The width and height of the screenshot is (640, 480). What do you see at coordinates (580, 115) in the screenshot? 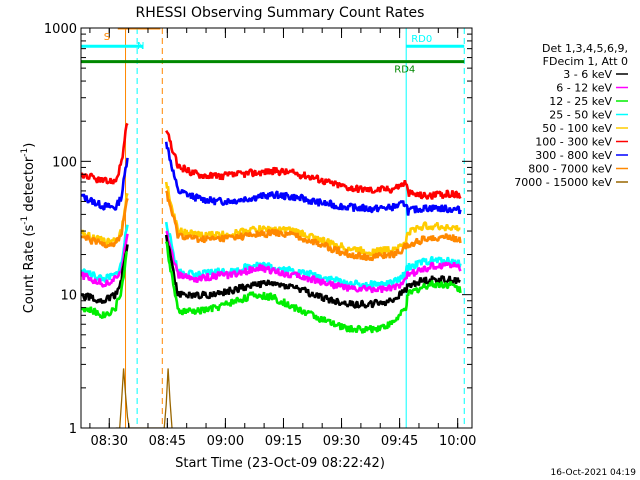
I see `legend-entry-label: 25 - 50 keV` at bounding box center [580, 115].